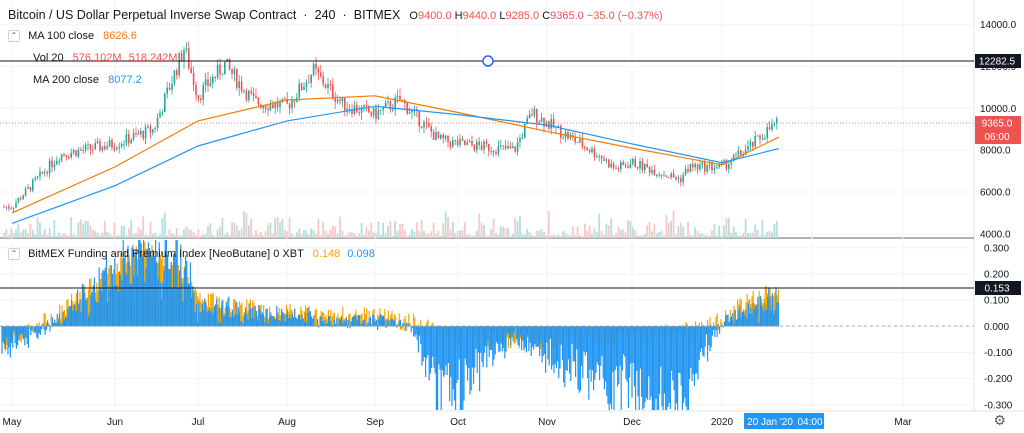 This screenshot has height=433, width=1024. I want to click on time-tick-label: Mar, so click(903, 422).